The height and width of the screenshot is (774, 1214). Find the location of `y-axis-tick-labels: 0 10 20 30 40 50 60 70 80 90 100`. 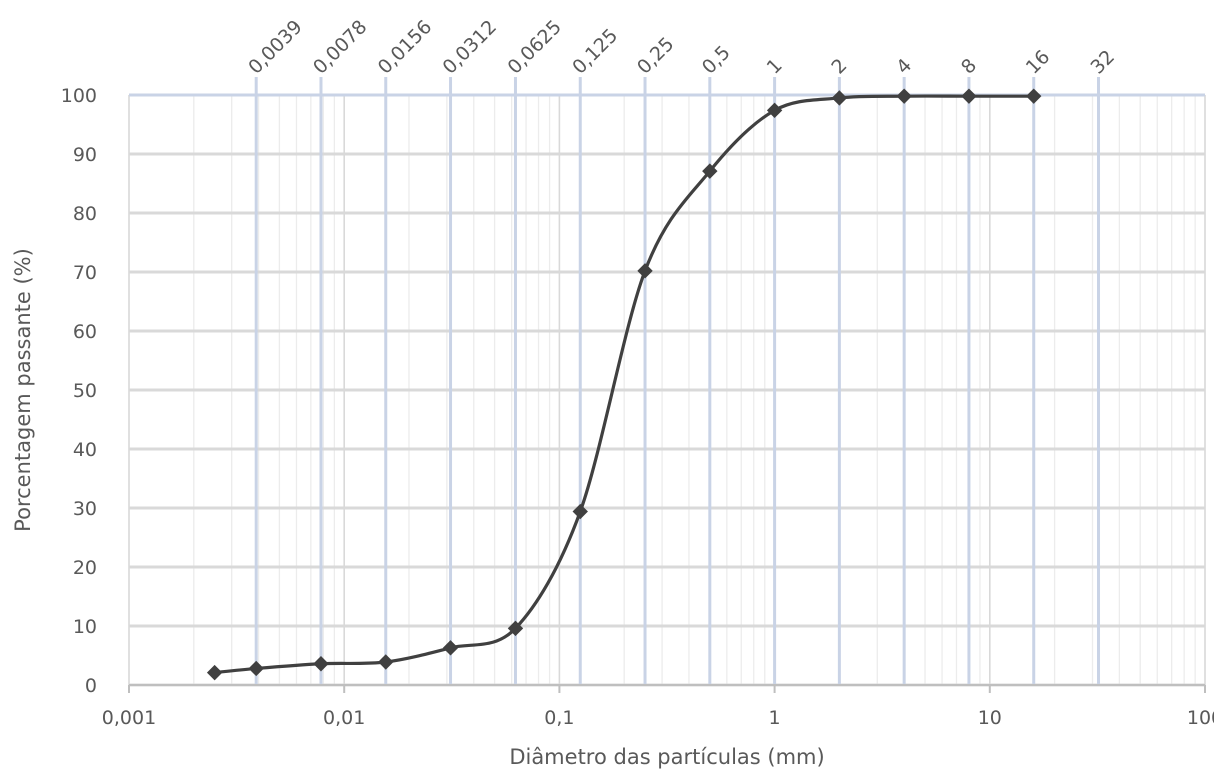

y-axis-tick-labels: 0 10 20 30 40 50 60 70 80 90 100 is located at coordinates (79, 391).